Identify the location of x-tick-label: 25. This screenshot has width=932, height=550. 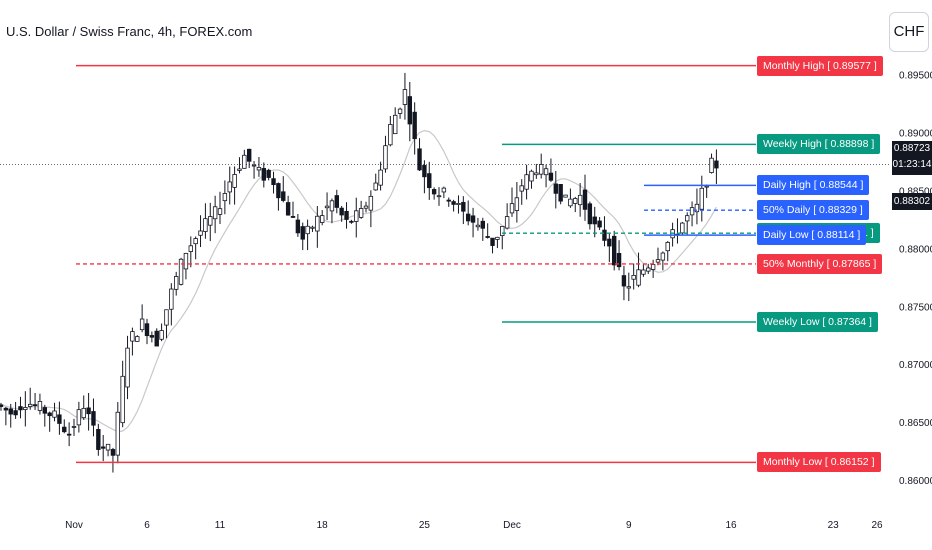
(425, 525).